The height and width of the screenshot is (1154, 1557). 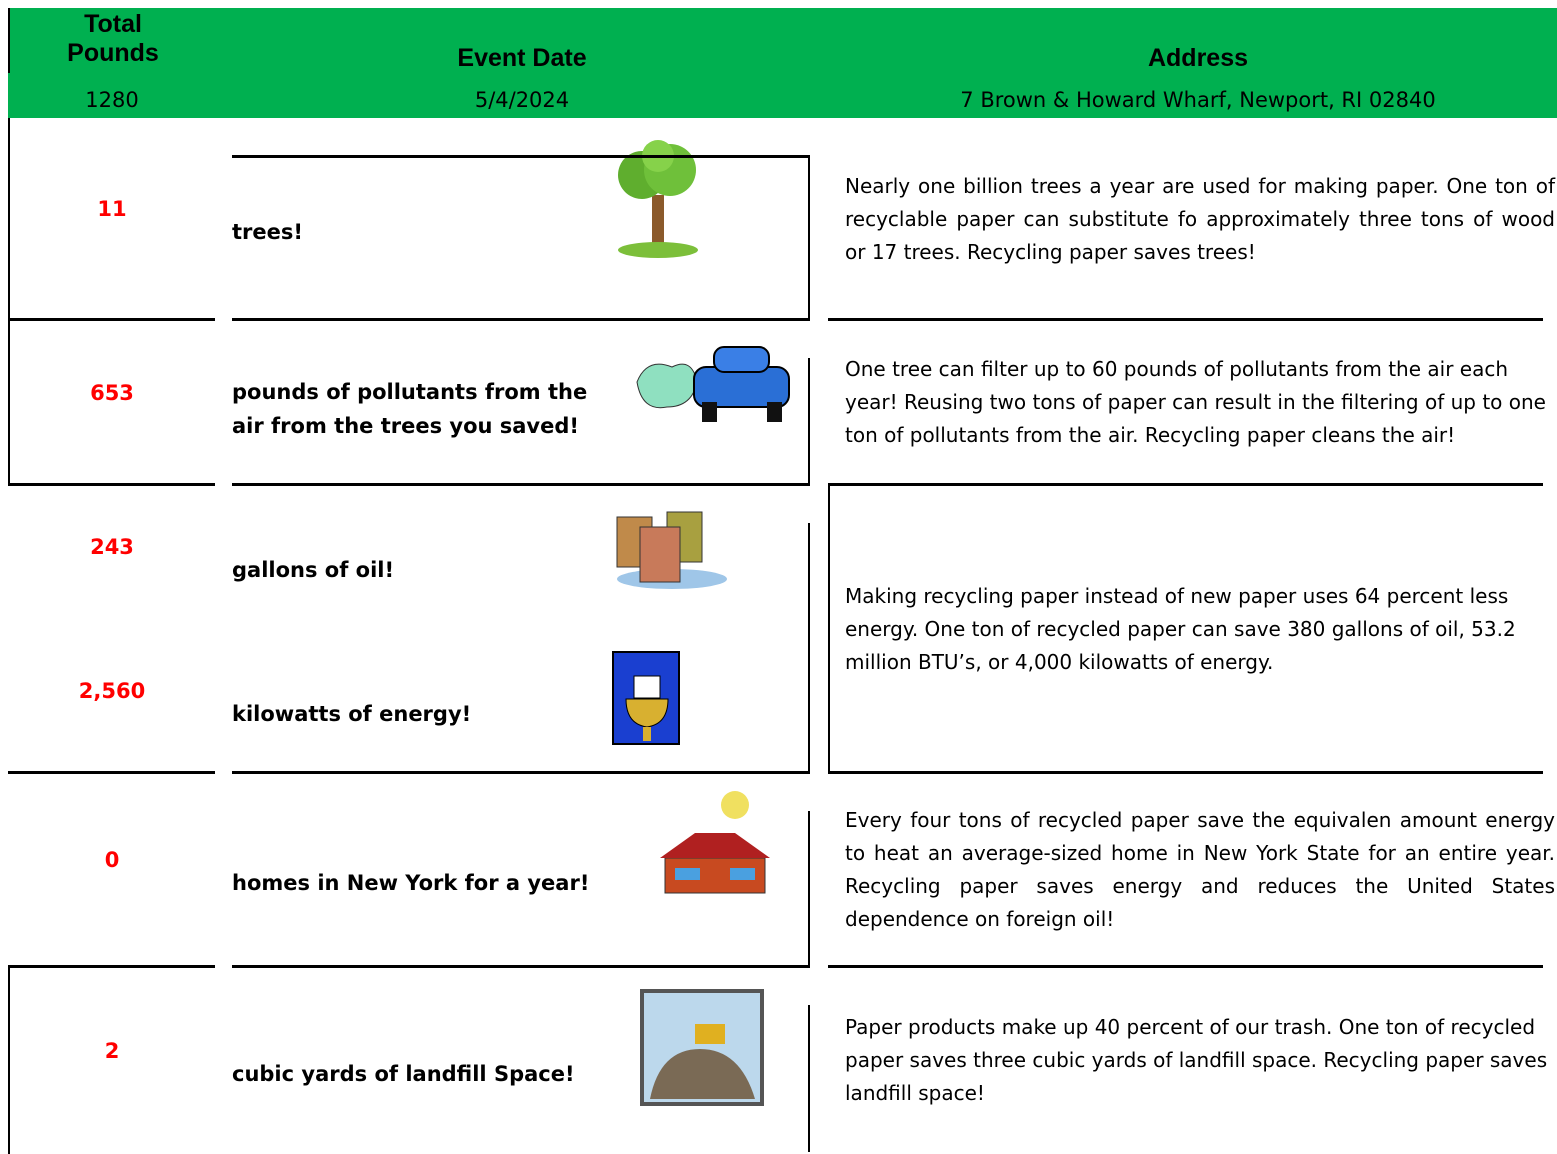 What do you see at coordinates (112, 1050) in the screenshot?
I see `amount: 2` at bounding box center [112, 1050].